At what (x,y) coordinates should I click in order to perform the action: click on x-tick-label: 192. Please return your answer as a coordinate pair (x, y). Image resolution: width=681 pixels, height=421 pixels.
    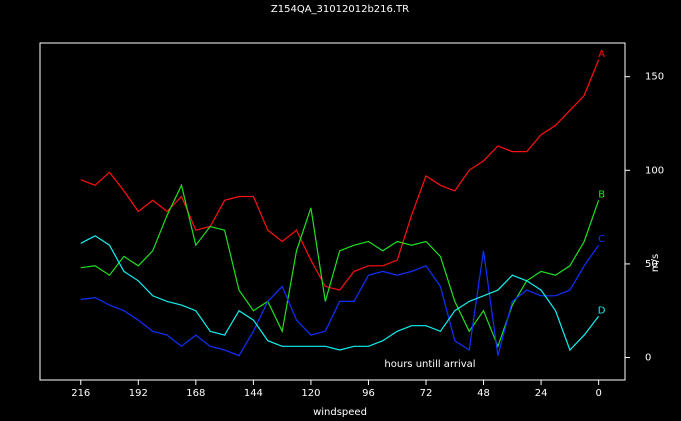
    Looking at the image, I should click on (138, 393).